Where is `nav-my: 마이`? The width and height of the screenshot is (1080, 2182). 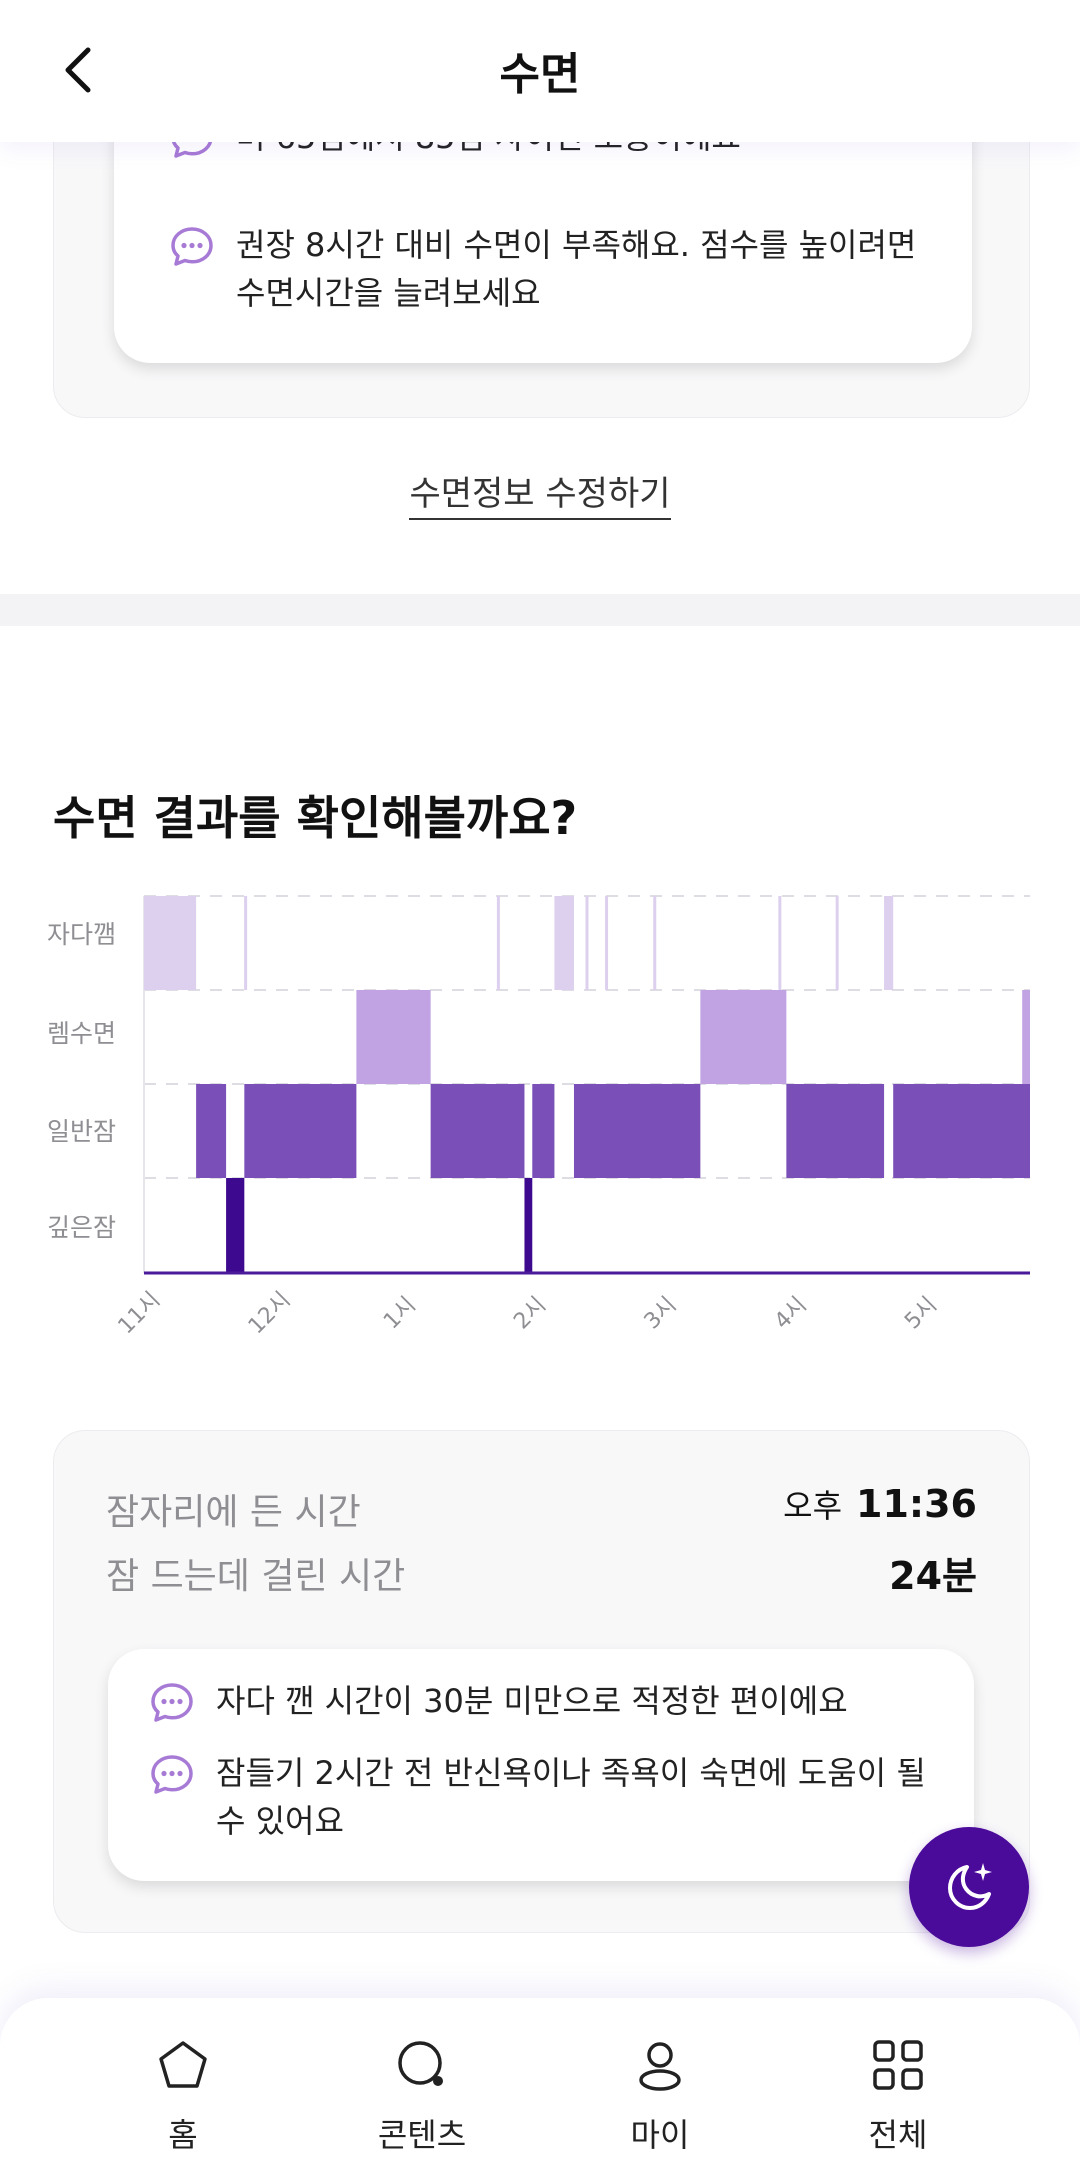 nav-my: 마이 is located at coordinates (660, 2097).